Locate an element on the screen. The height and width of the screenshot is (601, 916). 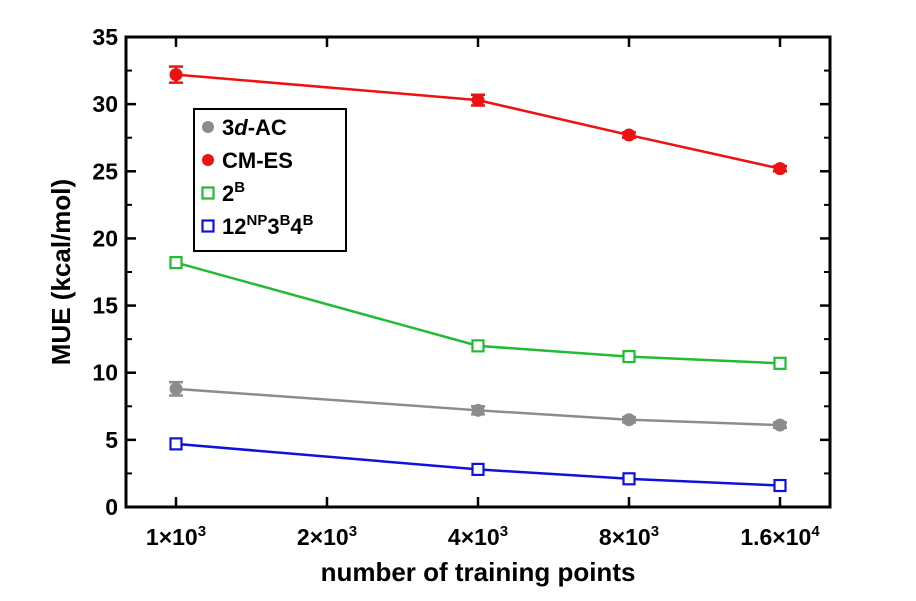
legend-label: 3d-AC is located at coordinates (254, 127).